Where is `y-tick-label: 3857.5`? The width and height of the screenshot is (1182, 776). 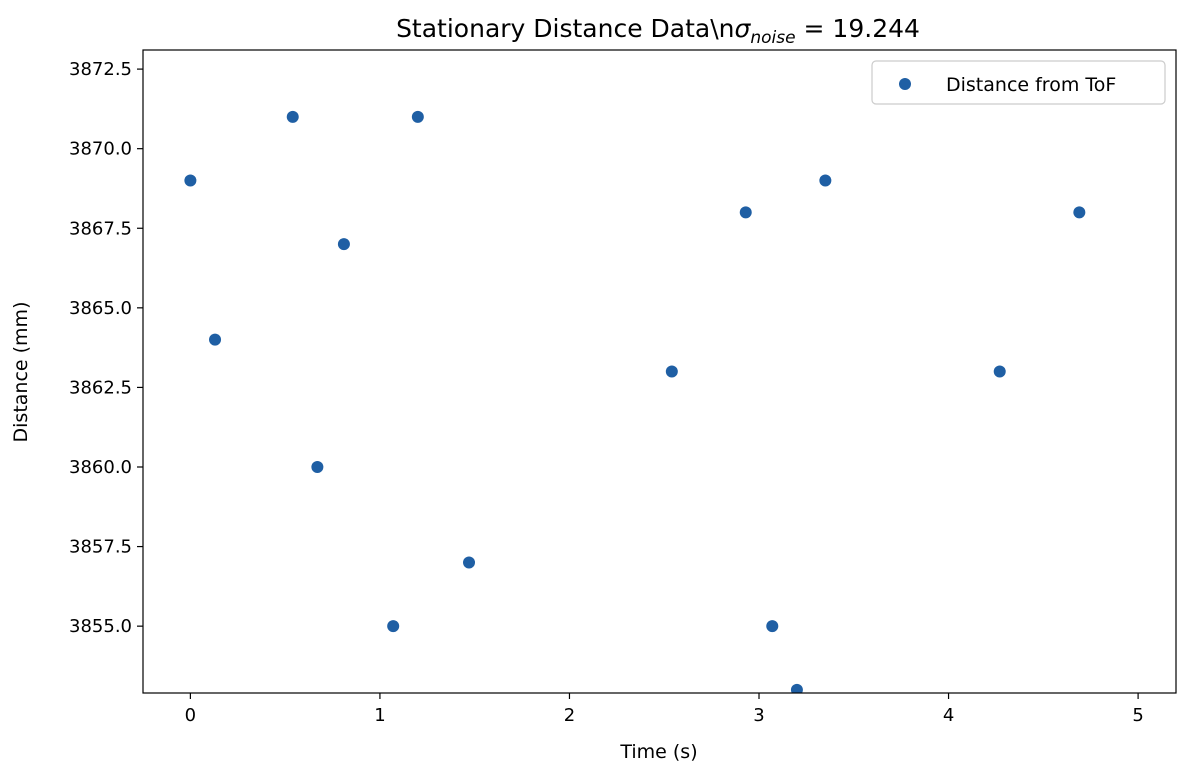 y-tick-label: 3857.5 is located at coordinates (100, 547).